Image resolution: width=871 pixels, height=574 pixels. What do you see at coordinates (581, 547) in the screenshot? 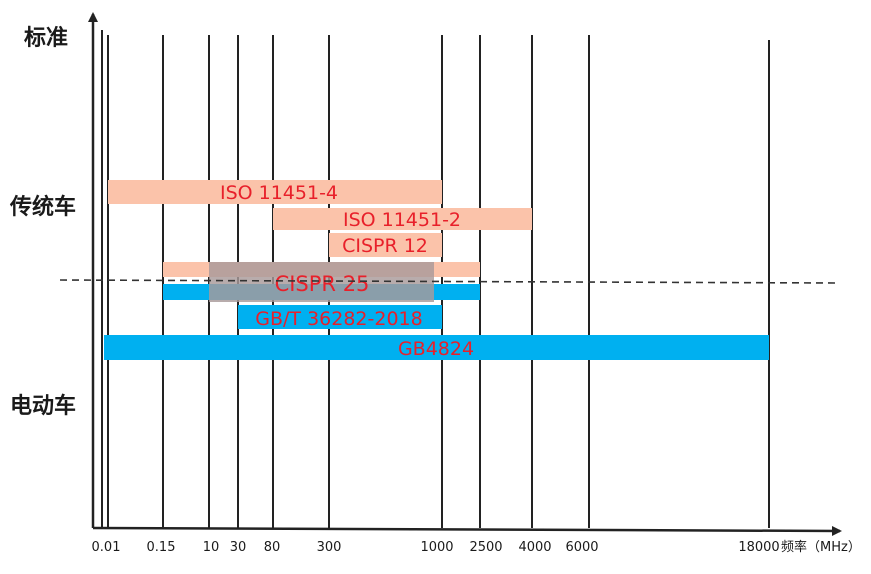
I see `x-tick-label-6000: 6000` at bounding box center [581, 547].